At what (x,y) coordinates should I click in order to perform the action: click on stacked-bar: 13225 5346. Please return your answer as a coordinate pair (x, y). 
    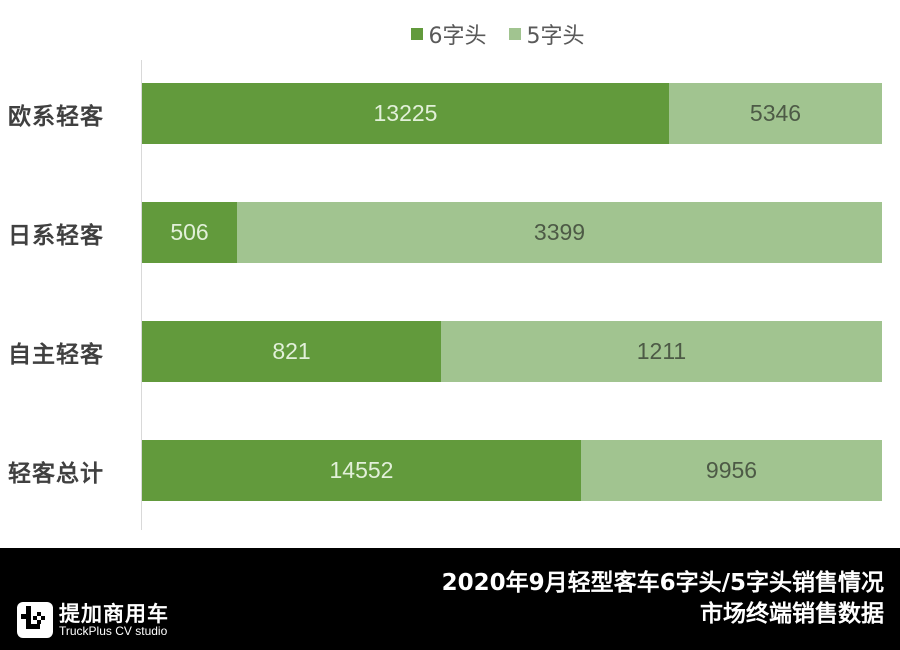
    Looking at the image, I should click on (512, 113).